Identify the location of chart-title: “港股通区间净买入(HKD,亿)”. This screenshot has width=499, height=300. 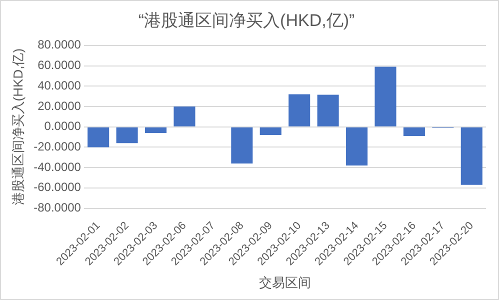
(246, 20).